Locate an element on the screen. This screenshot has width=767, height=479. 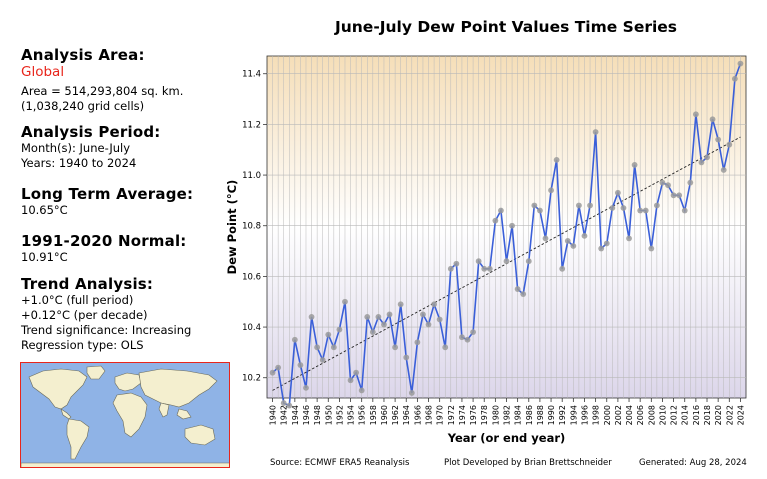
europe-shape is located at coordinates (128, 382).